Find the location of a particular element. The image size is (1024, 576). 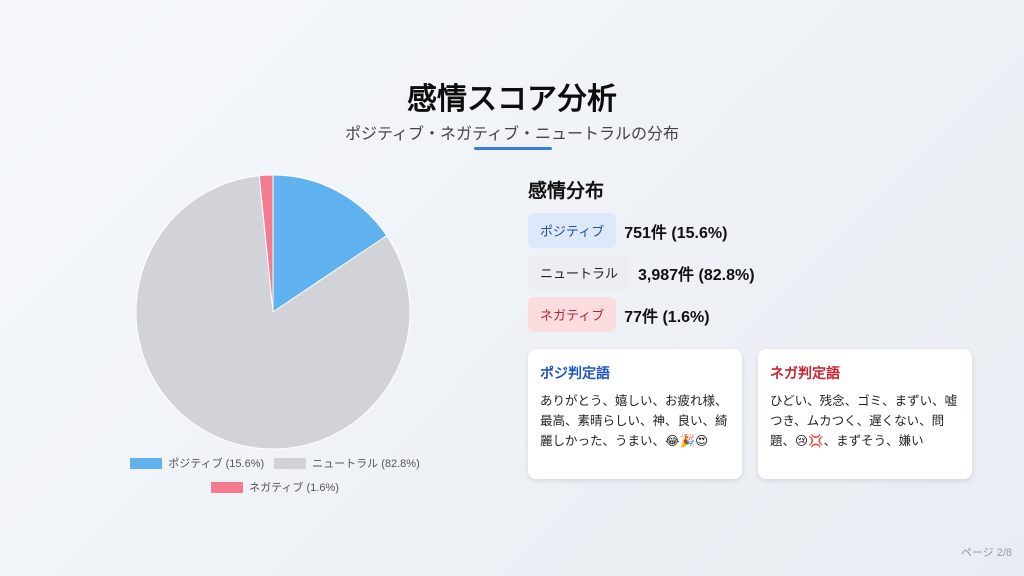

stat-row-positive: ポジティブ 751件 (15.6%) is located at coordinates (627, 230).